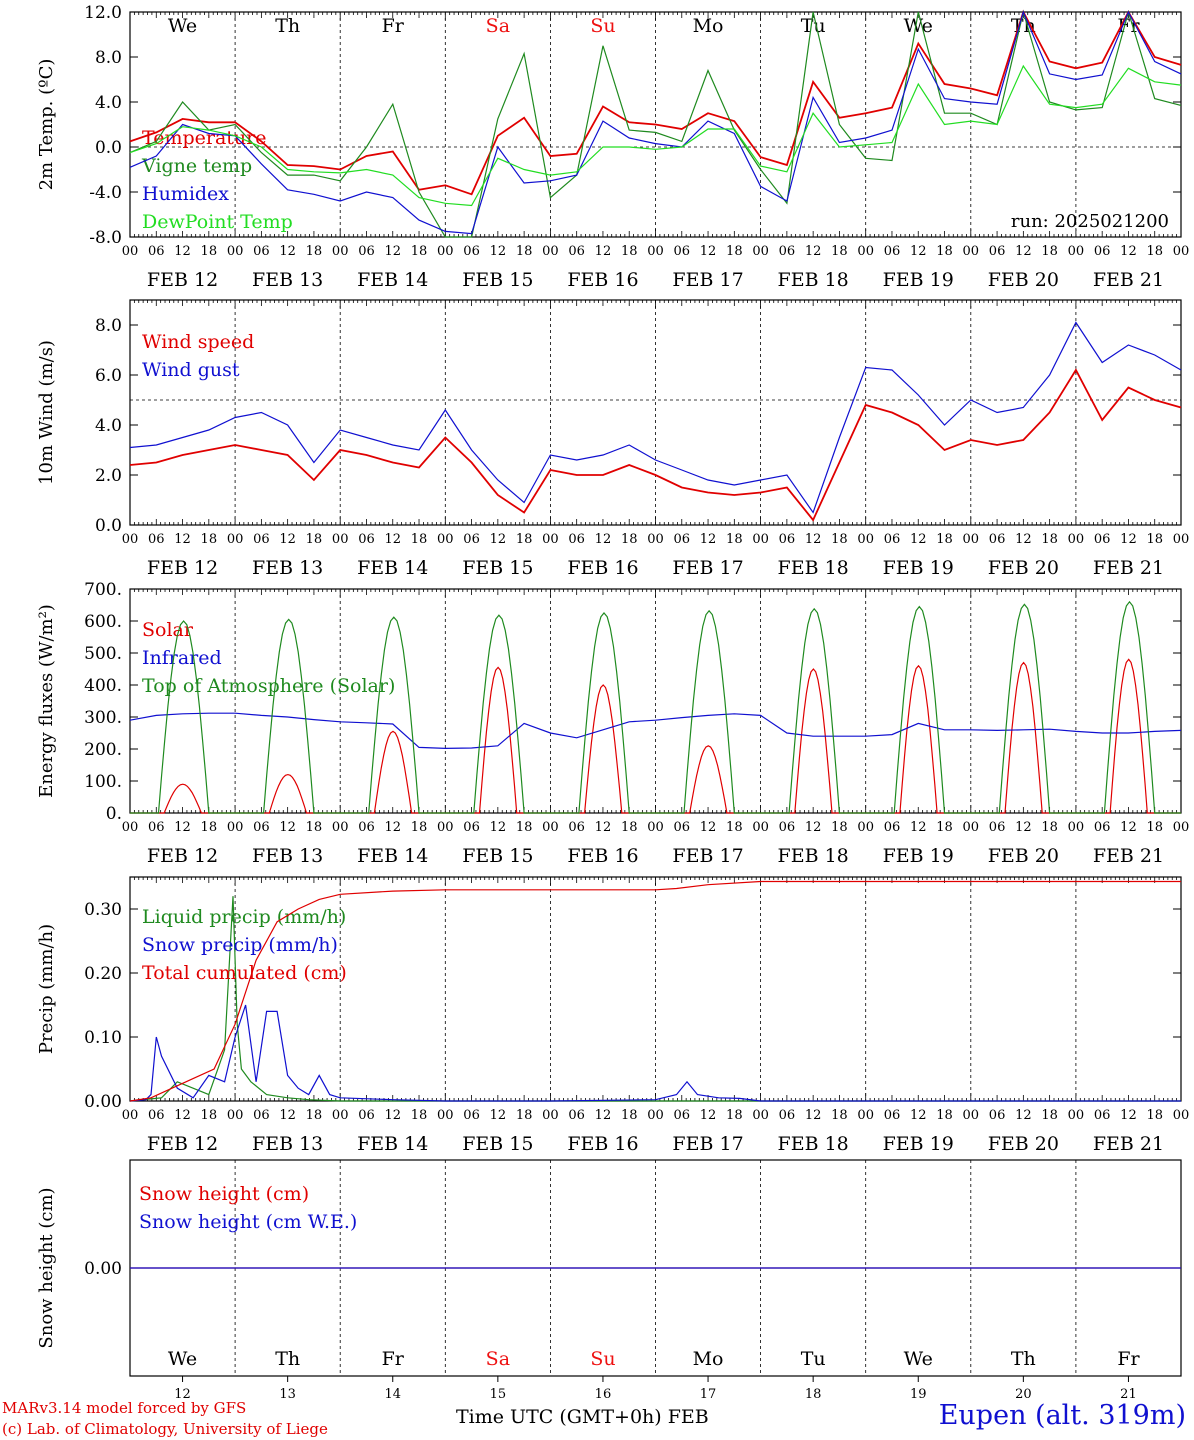 Image resolution: width=1194 pixels, height=1440 pixels. What do you see at coordinates (1128, 1359) in the screenshot?
I see `weekday-label: Fr` at bounding box center [1128, 1359].